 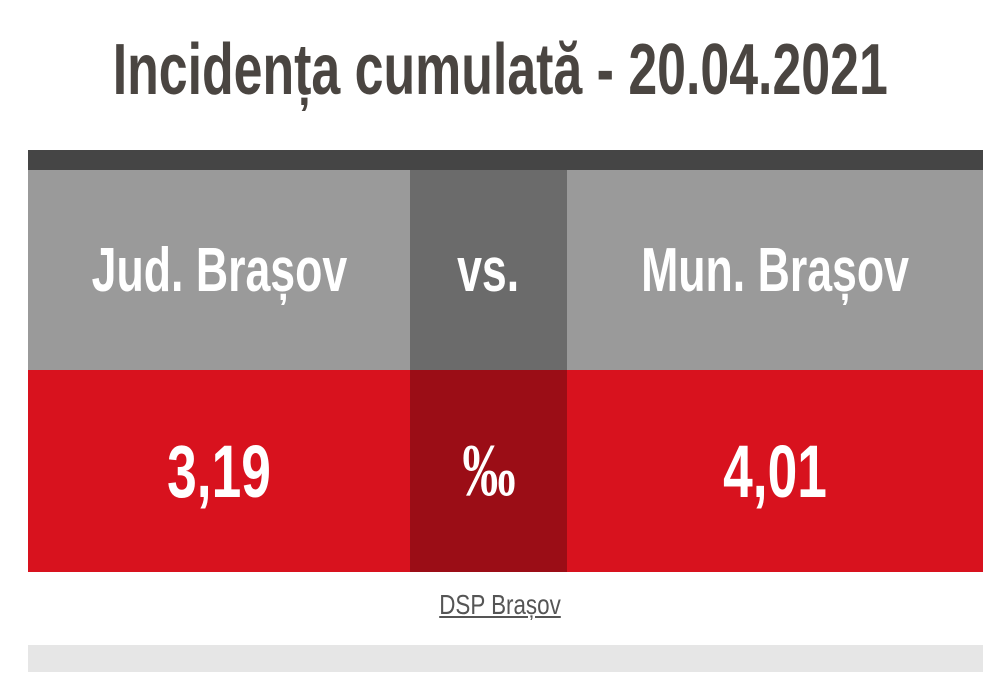 I want to click on right-value: 4,01, so click(x=775, y=471).